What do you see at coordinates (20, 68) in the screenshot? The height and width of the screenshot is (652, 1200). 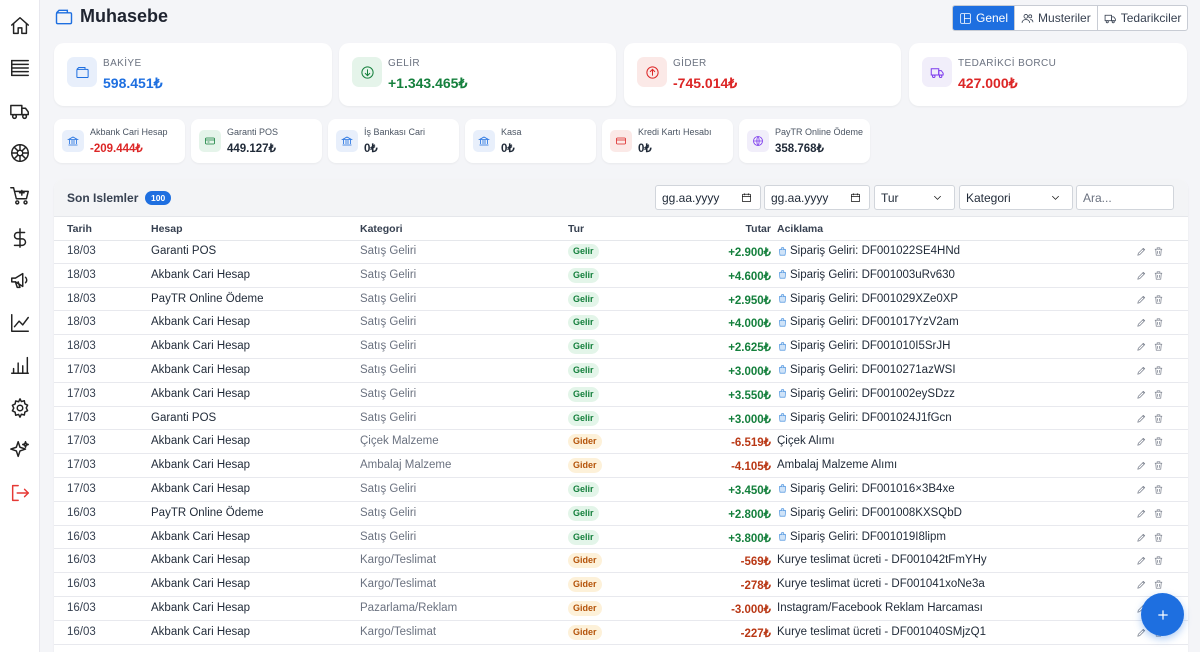 I see `list-icon` at bounding box center [20, 68].